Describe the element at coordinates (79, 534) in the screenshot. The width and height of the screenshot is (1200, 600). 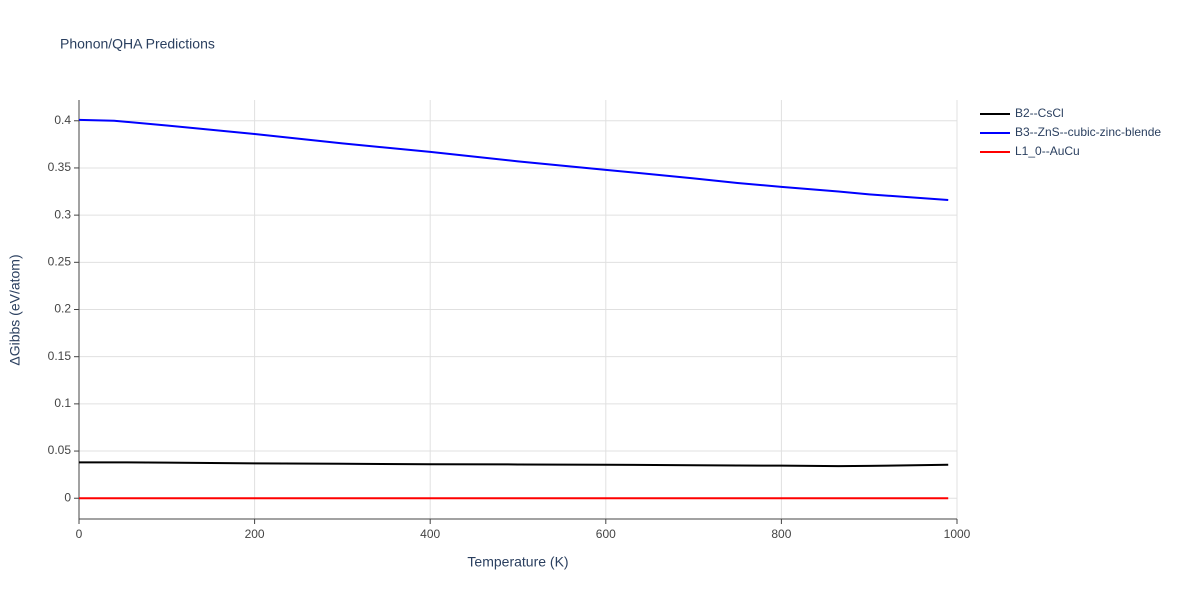
I see `x-tick-label: 0` at that location.